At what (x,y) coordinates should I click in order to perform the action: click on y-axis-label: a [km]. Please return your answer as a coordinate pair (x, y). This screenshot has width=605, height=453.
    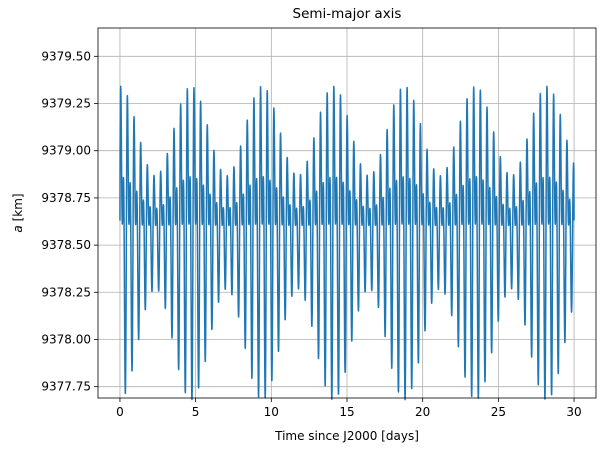
    Looking at the image, I should click on (18, 212).